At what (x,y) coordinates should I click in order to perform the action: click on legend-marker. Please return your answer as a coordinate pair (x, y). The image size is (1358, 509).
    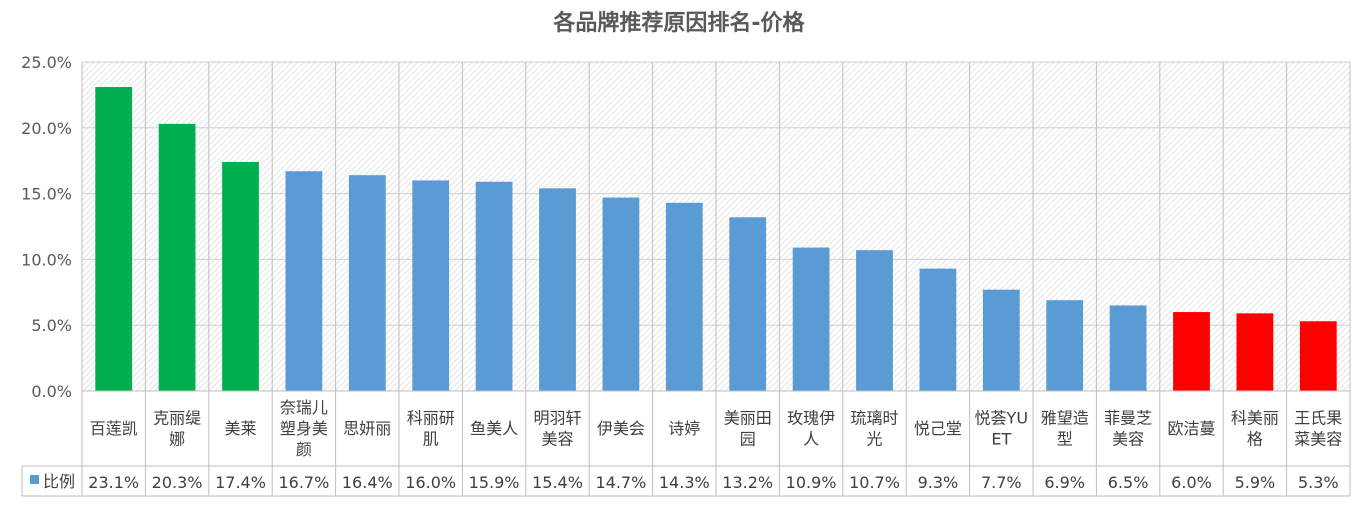
    Looking at the image, I should click on (34, 479).